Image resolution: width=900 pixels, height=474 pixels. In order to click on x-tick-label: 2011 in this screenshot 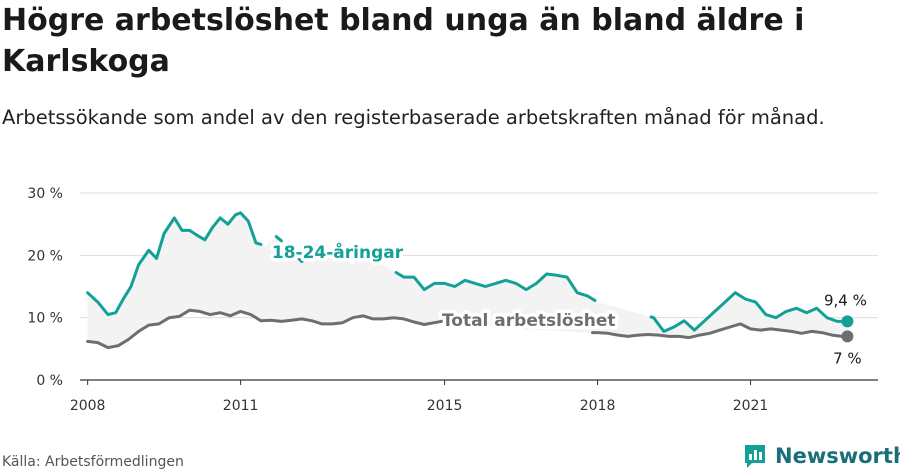, I will do `click(241, 406)`.